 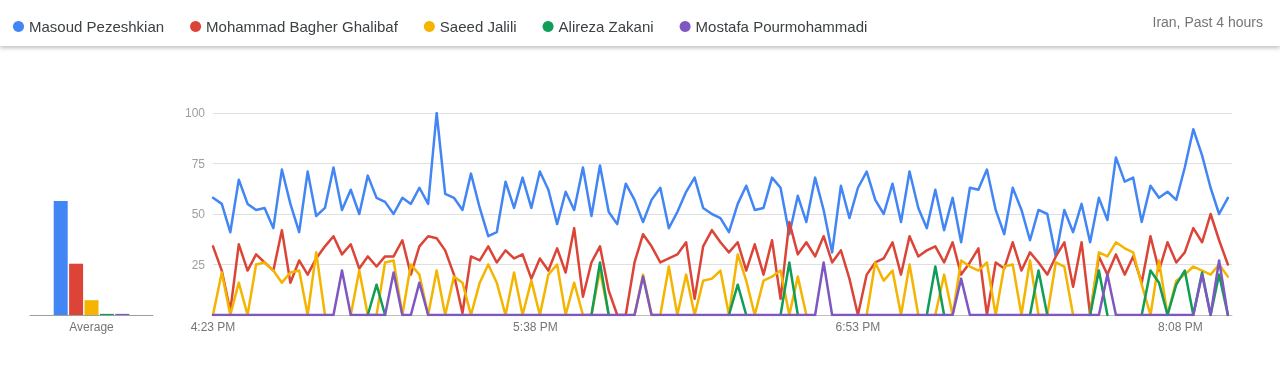 I want to click on legend-label: Alireza Zakani, so click(x=606, y=26).